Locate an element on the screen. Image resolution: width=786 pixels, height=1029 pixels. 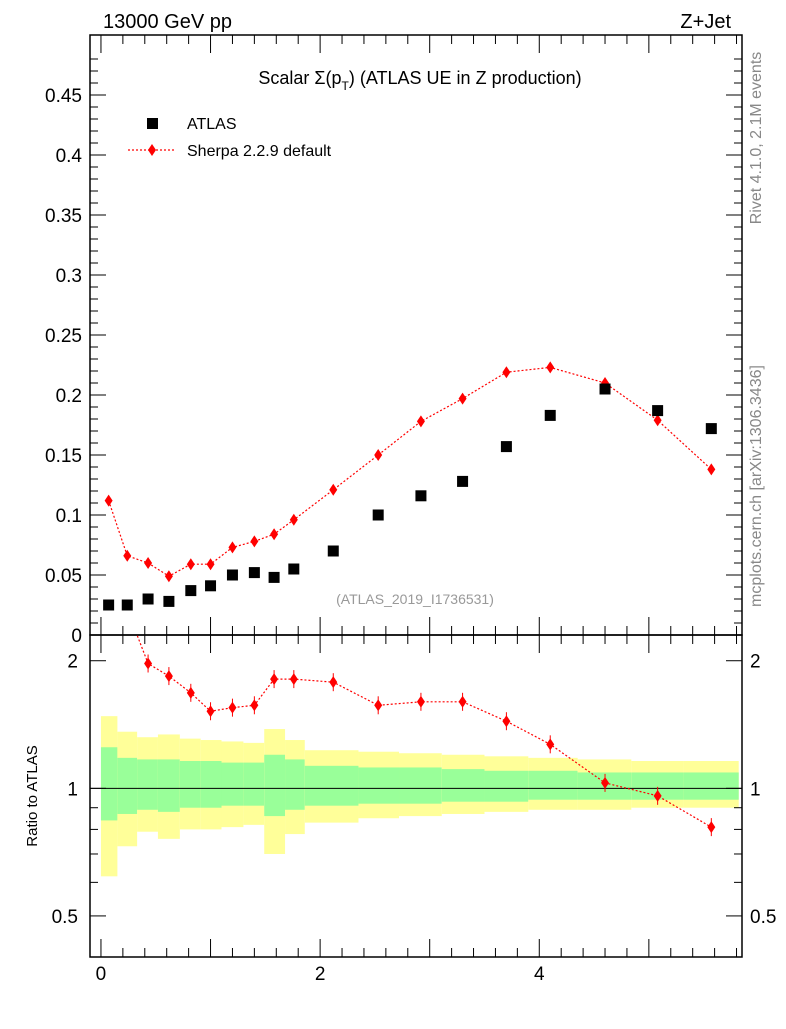
legend-sherpa-marker is located at coordinates (152, 150).